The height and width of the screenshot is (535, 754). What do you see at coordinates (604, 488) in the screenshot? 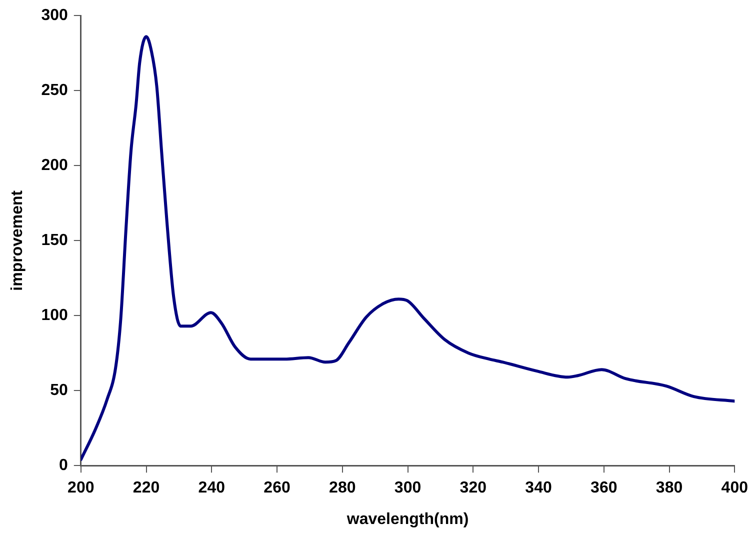
I see `x-tick-label: 360` at bounding box center [604, 488].